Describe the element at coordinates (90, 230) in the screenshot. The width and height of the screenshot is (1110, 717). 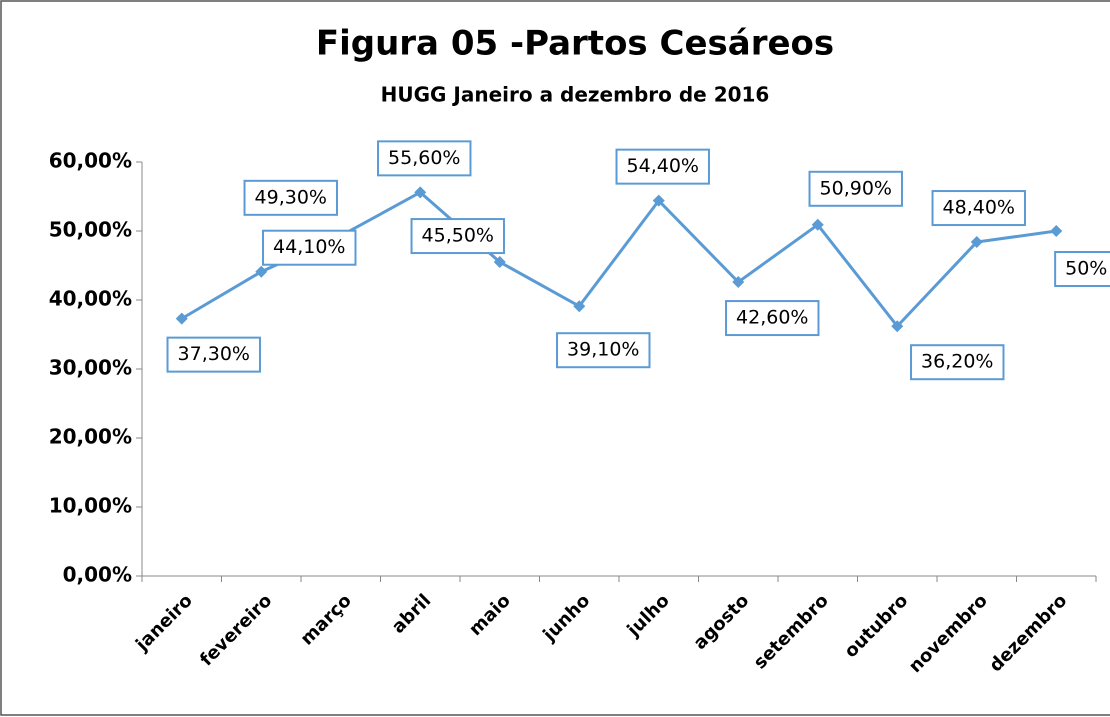
I see `y-tick-label: 50,00%` at that location.